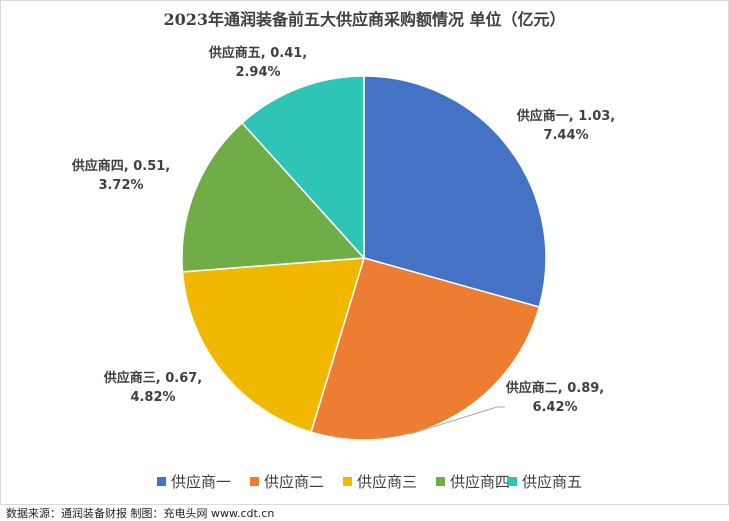 The height and width of the screenshot is (521, 729). I want to click on legend-swatch-three, so click(347, 481).